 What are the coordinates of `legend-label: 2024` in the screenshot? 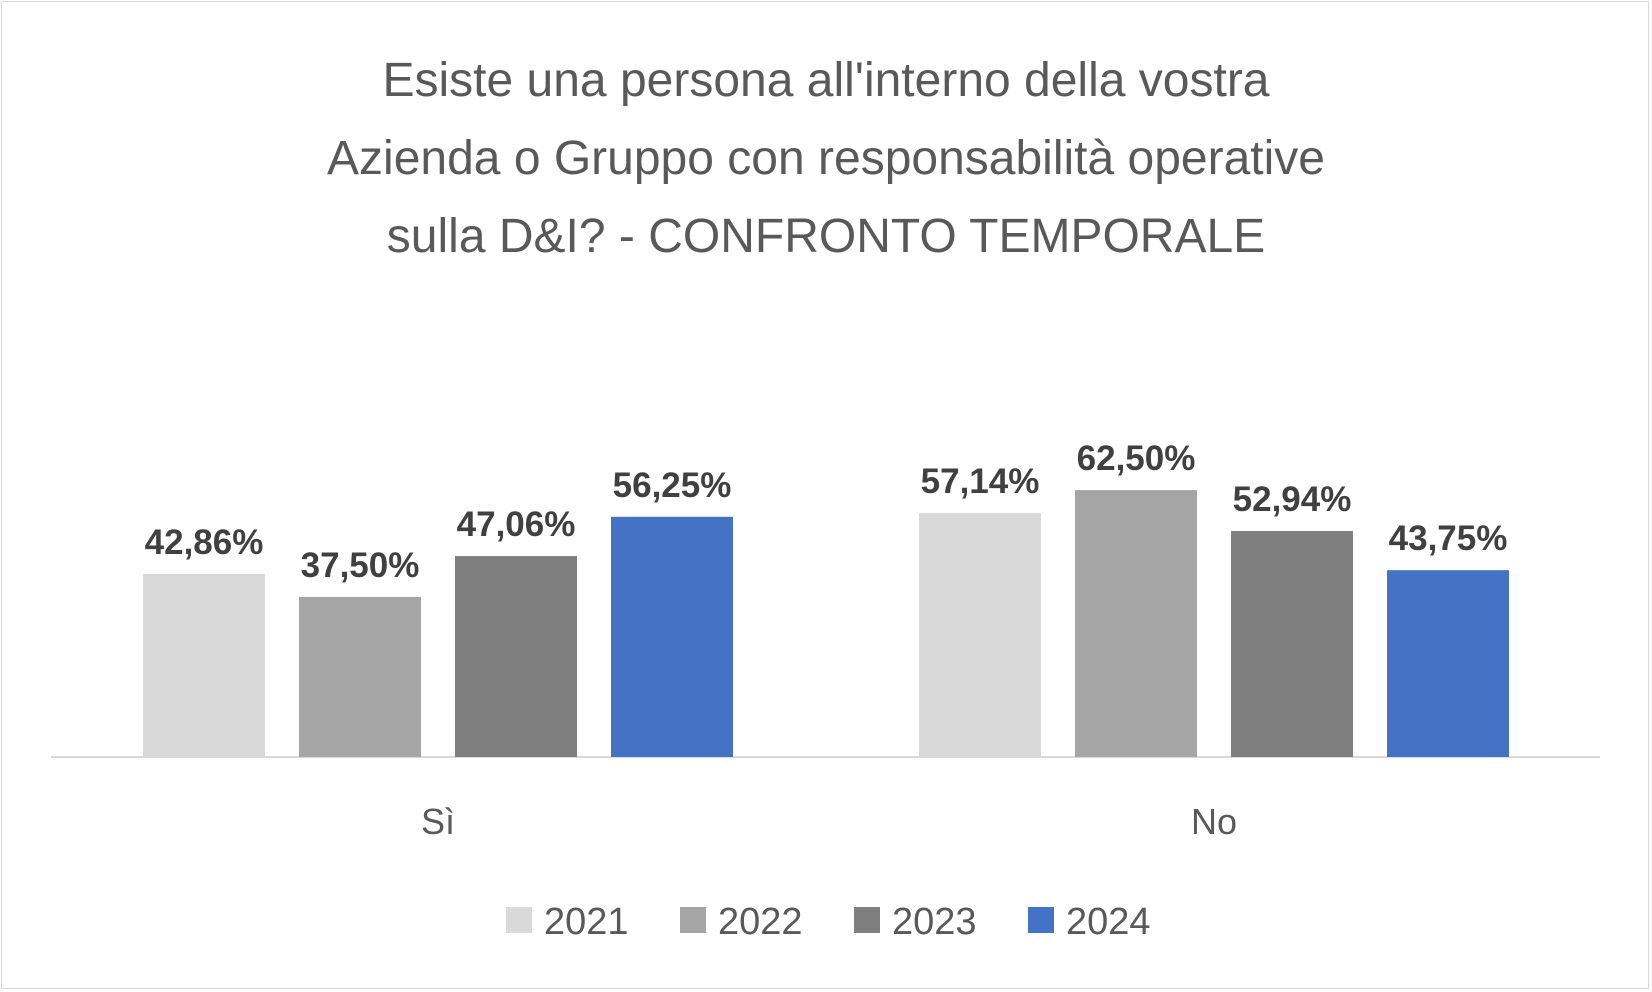 It's located at (1108, 922).